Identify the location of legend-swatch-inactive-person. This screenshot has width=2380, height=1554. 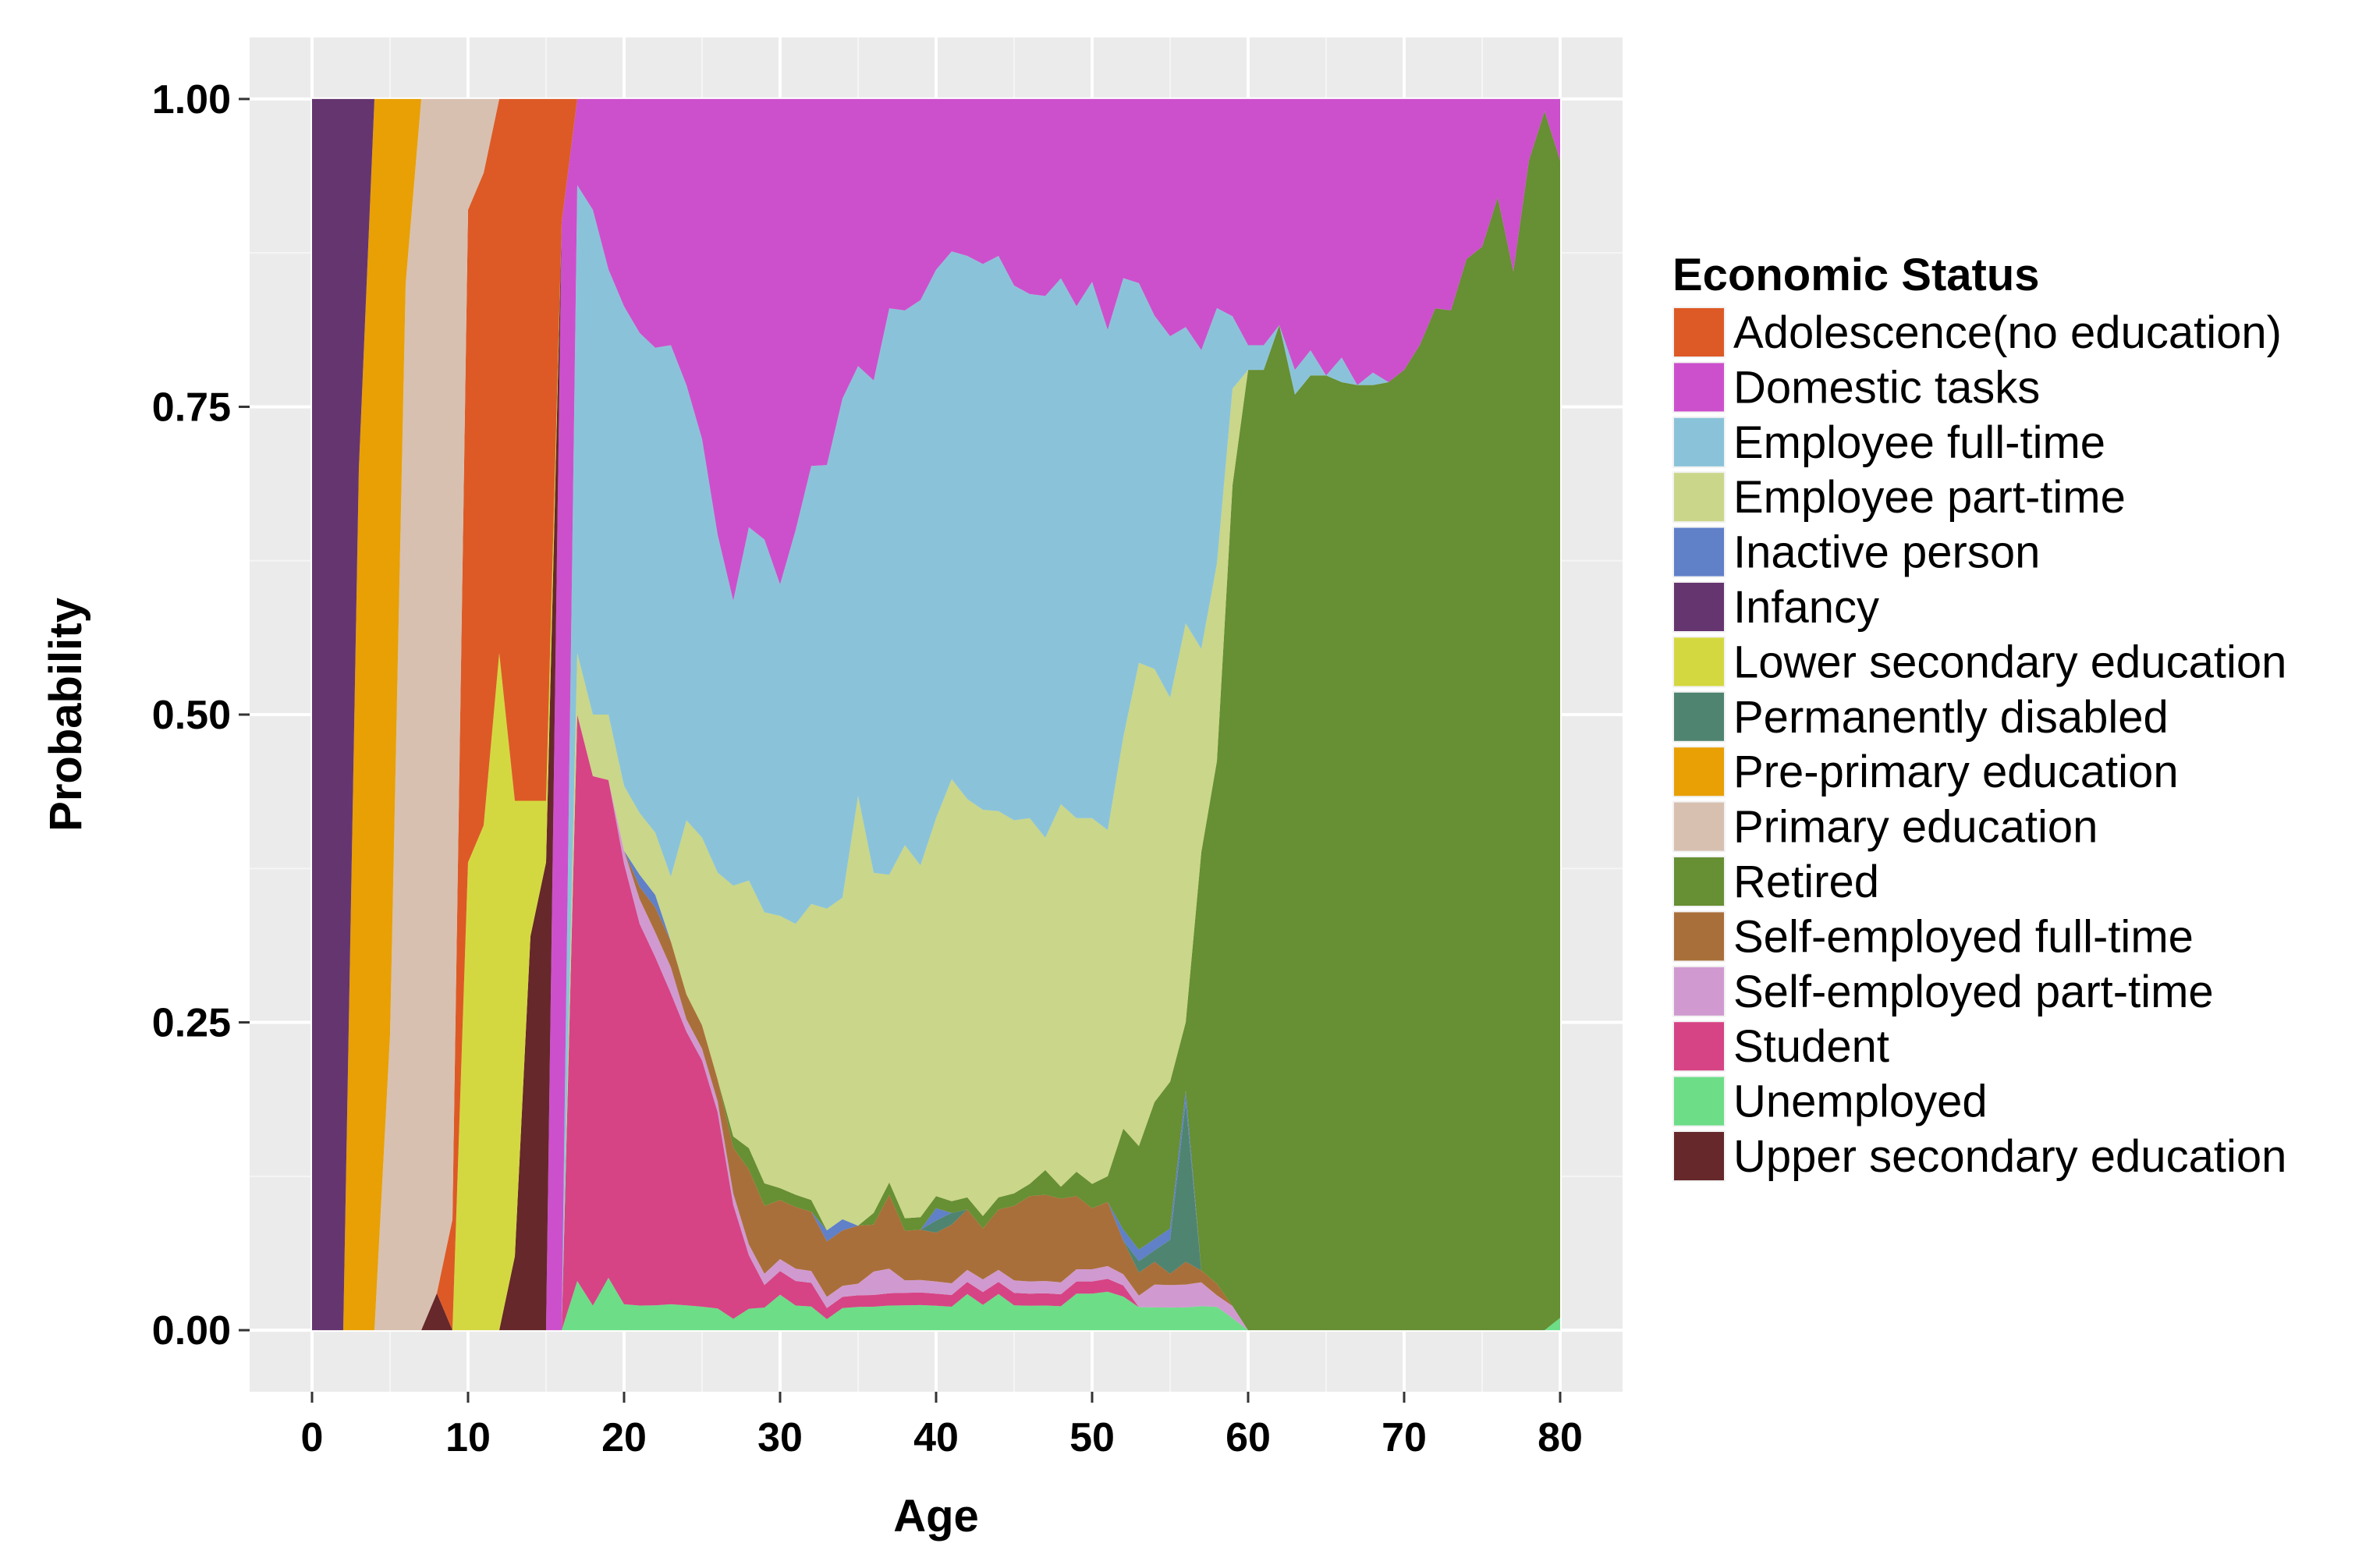
(1699, 552).